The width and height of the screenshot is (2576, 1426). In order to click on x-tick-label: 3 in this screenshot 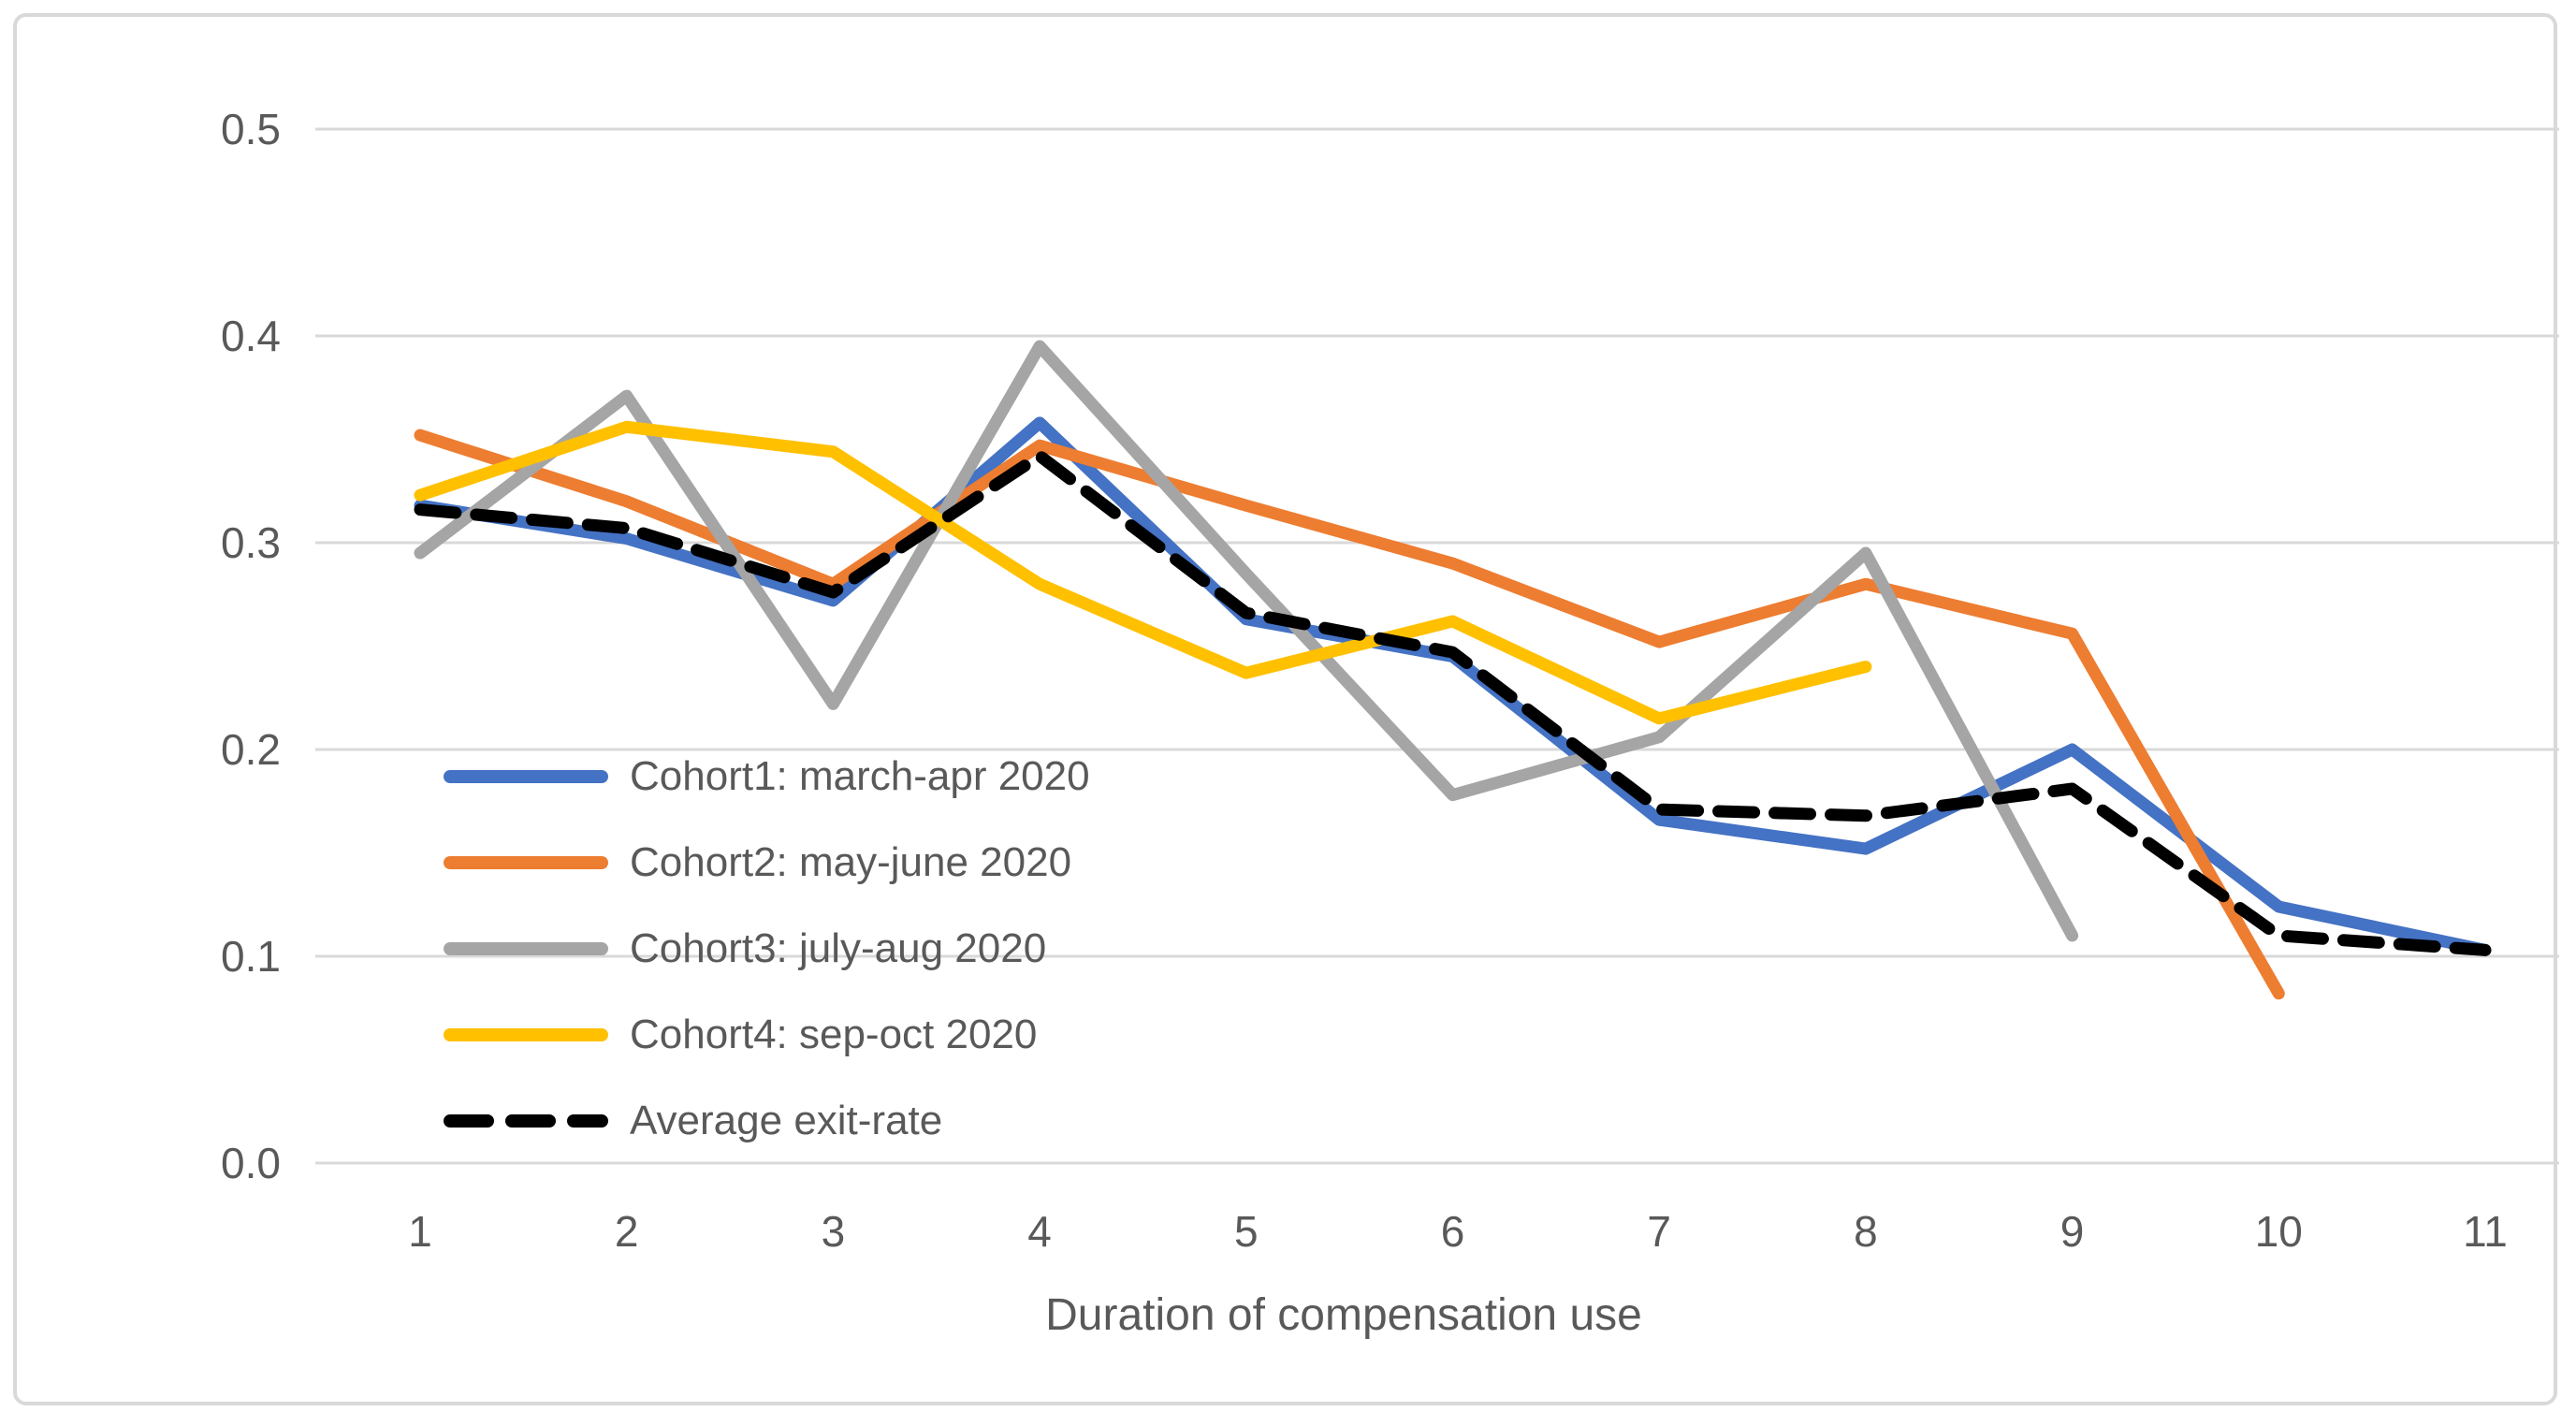, I will do `click(834, 1231)`.